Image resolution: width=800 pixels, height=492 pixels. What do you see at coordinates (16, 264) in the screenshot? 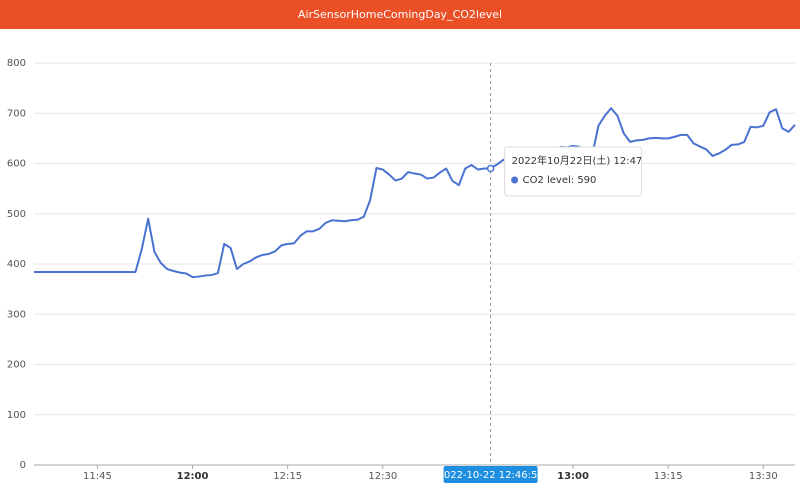
I see `y-tick-label: 400` at bounding box center [16, 264].